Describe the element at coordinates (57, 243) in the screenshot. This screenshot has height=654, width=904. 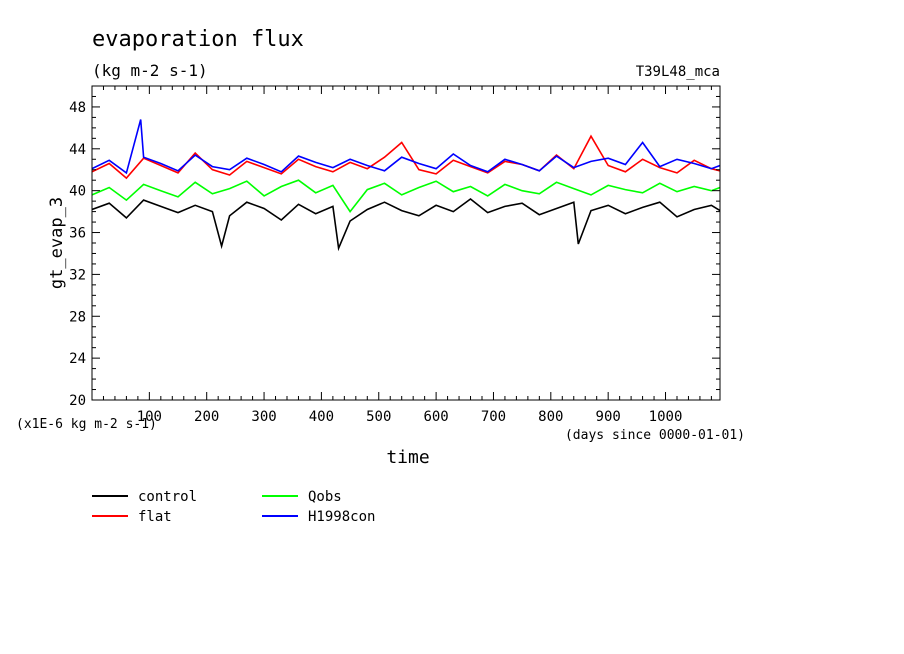
I see `y-axis-label: gt_evap_3` at that location.